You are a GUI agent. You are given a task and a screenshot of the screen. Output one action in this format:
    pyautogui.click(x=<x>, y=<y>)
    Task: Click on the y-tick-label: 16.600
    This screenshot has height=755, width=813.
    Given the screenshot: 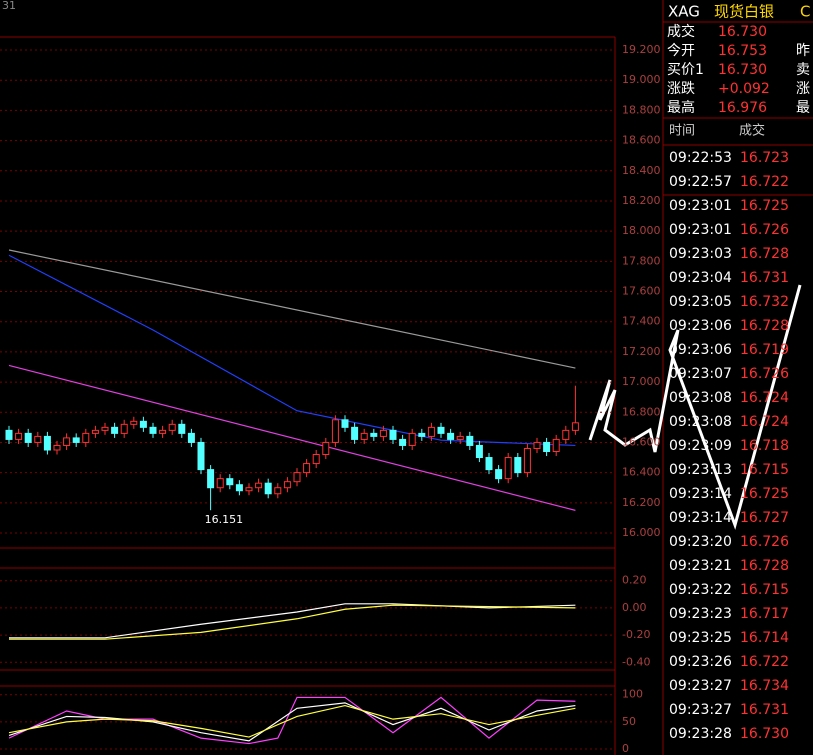 What is the action you would take?
    pyautogui.click(x=641, y=441)
    